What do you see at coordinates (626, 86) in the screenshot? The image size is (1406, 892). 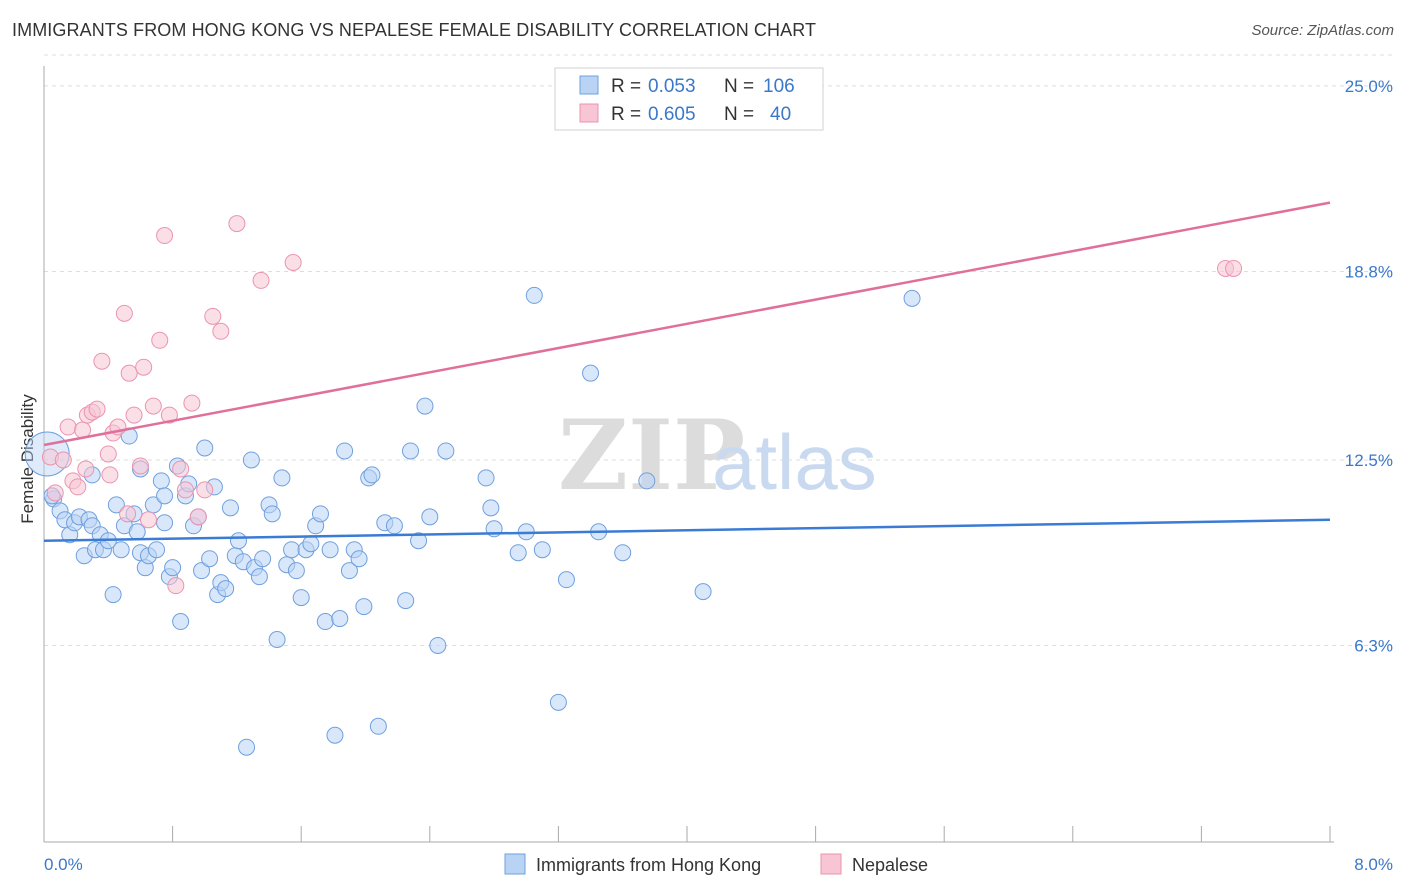 I see `legend-r-label-hong-kong: R =` at bounding box center [626, 86].